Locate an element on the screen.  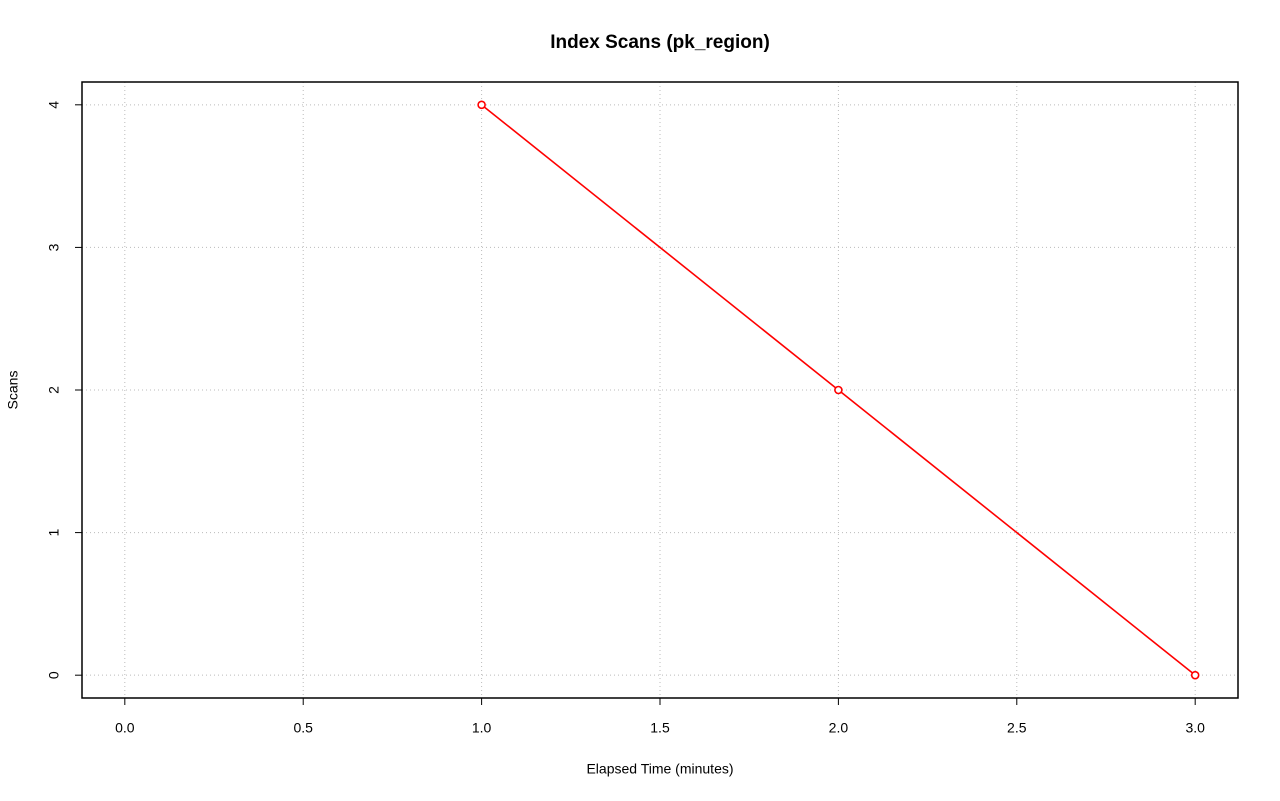
x-tick-label: 2.5 is located at coordinates (1017, 728).